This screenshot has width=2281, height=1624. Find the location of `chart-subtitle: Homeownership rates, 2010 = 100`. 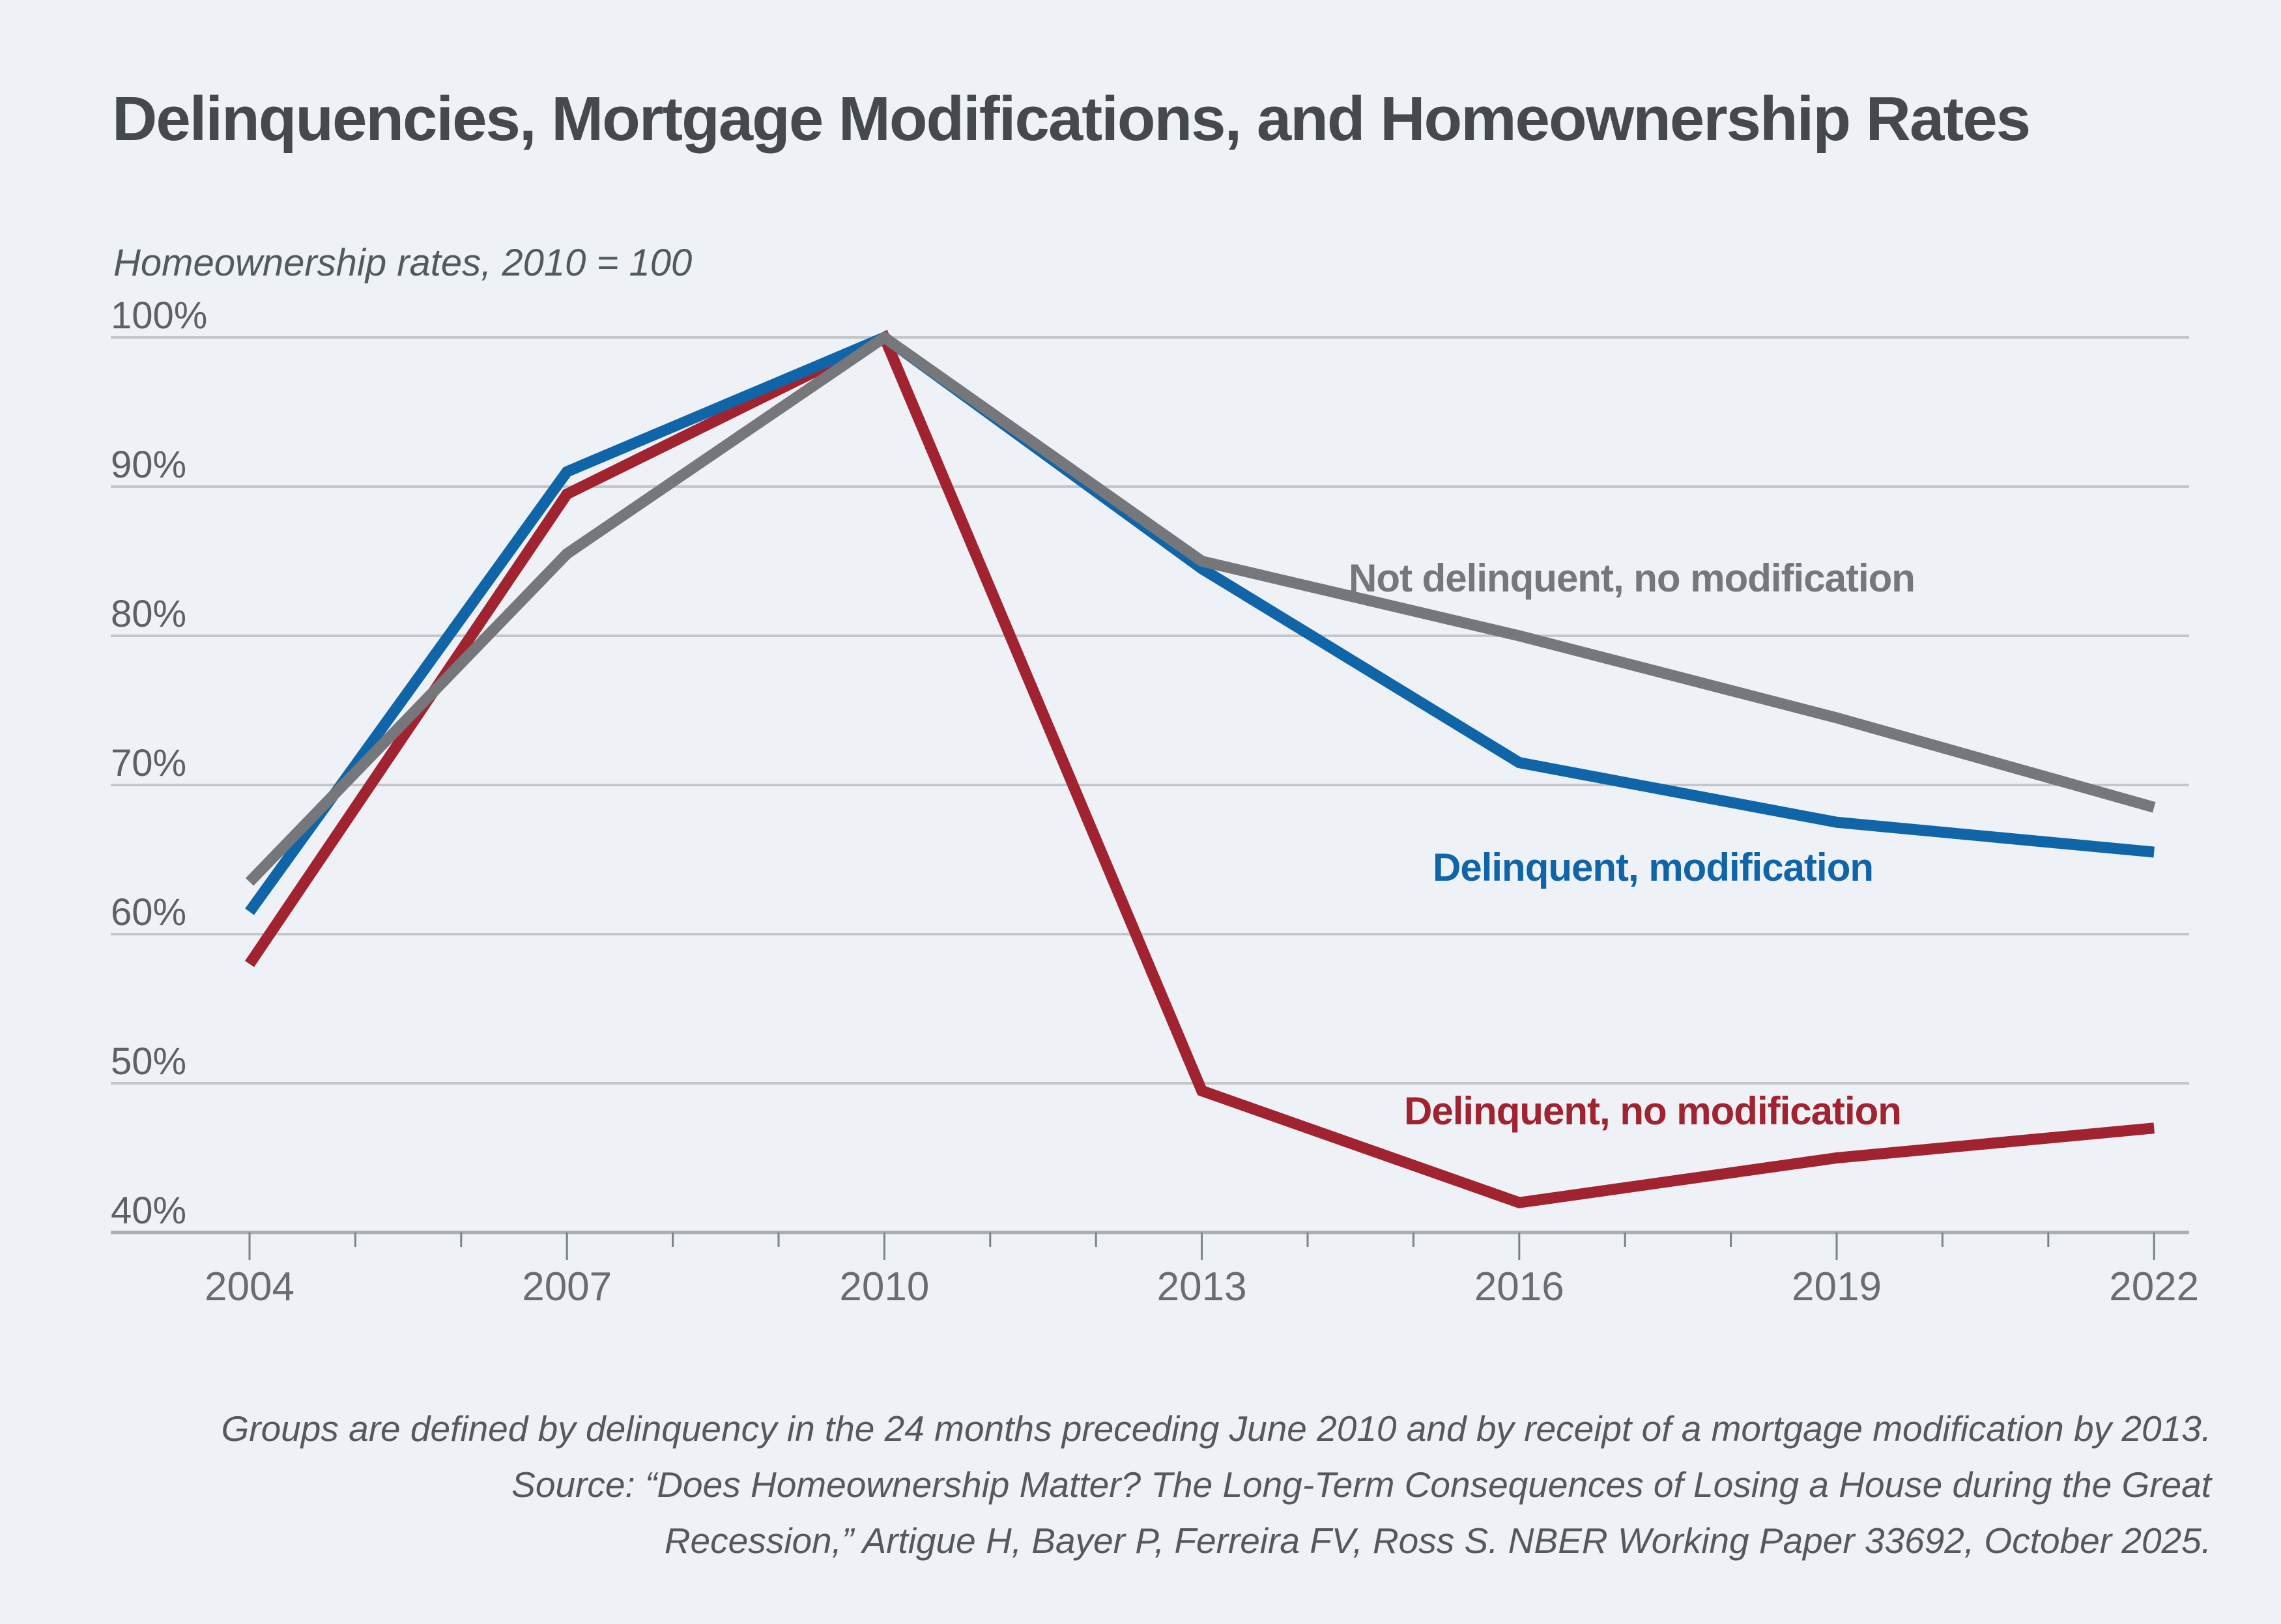

chart-subtitle: Homeownership rates, 2010 = 100 is located at coordinates (403, 263).